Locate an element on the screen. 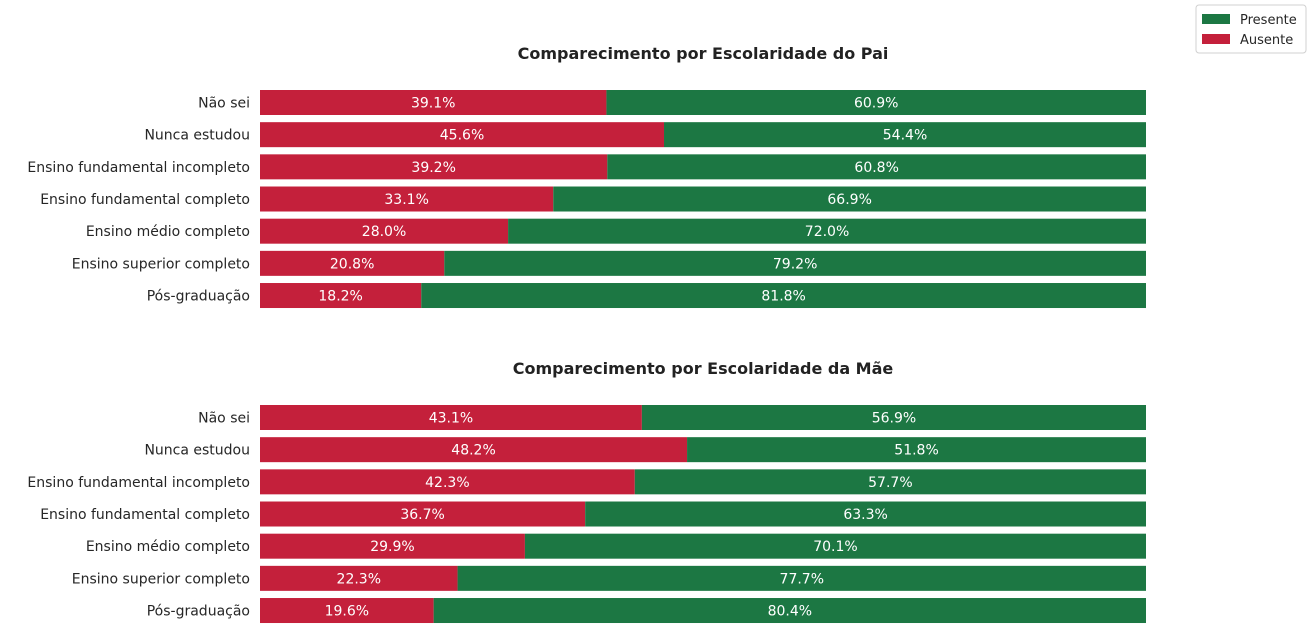 This screenshot has height=636, width=1312. value-label-presente: 81.8% is located at coordinates (783, 297).